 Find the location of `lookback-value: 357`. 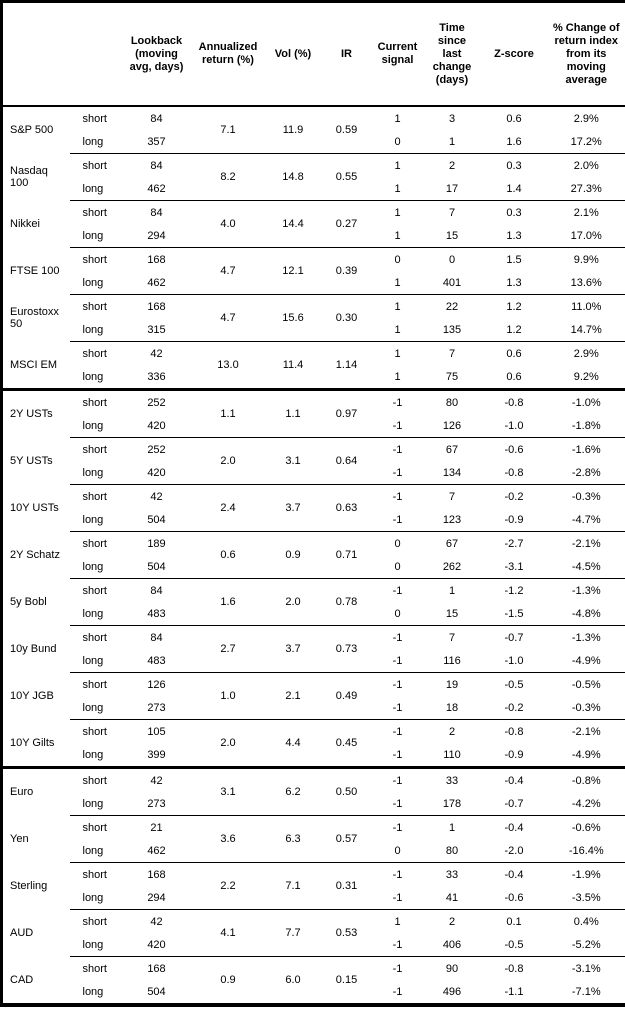

lookback-value: 357 is located at coordinates (156, 141).